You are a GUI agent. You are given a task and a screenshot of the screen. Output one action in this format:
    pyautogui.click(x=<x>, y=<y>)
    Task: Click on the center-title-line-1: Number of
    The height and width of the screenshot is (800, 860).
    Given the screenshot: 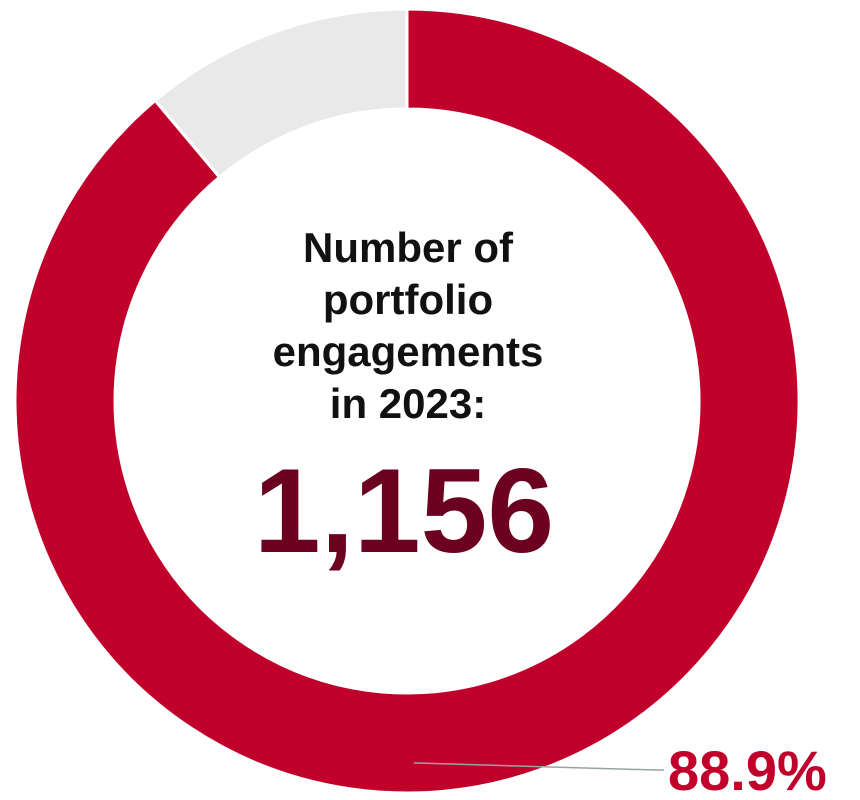 What is the action you would take?
    pyautogui.click(x=408, y=247)
    